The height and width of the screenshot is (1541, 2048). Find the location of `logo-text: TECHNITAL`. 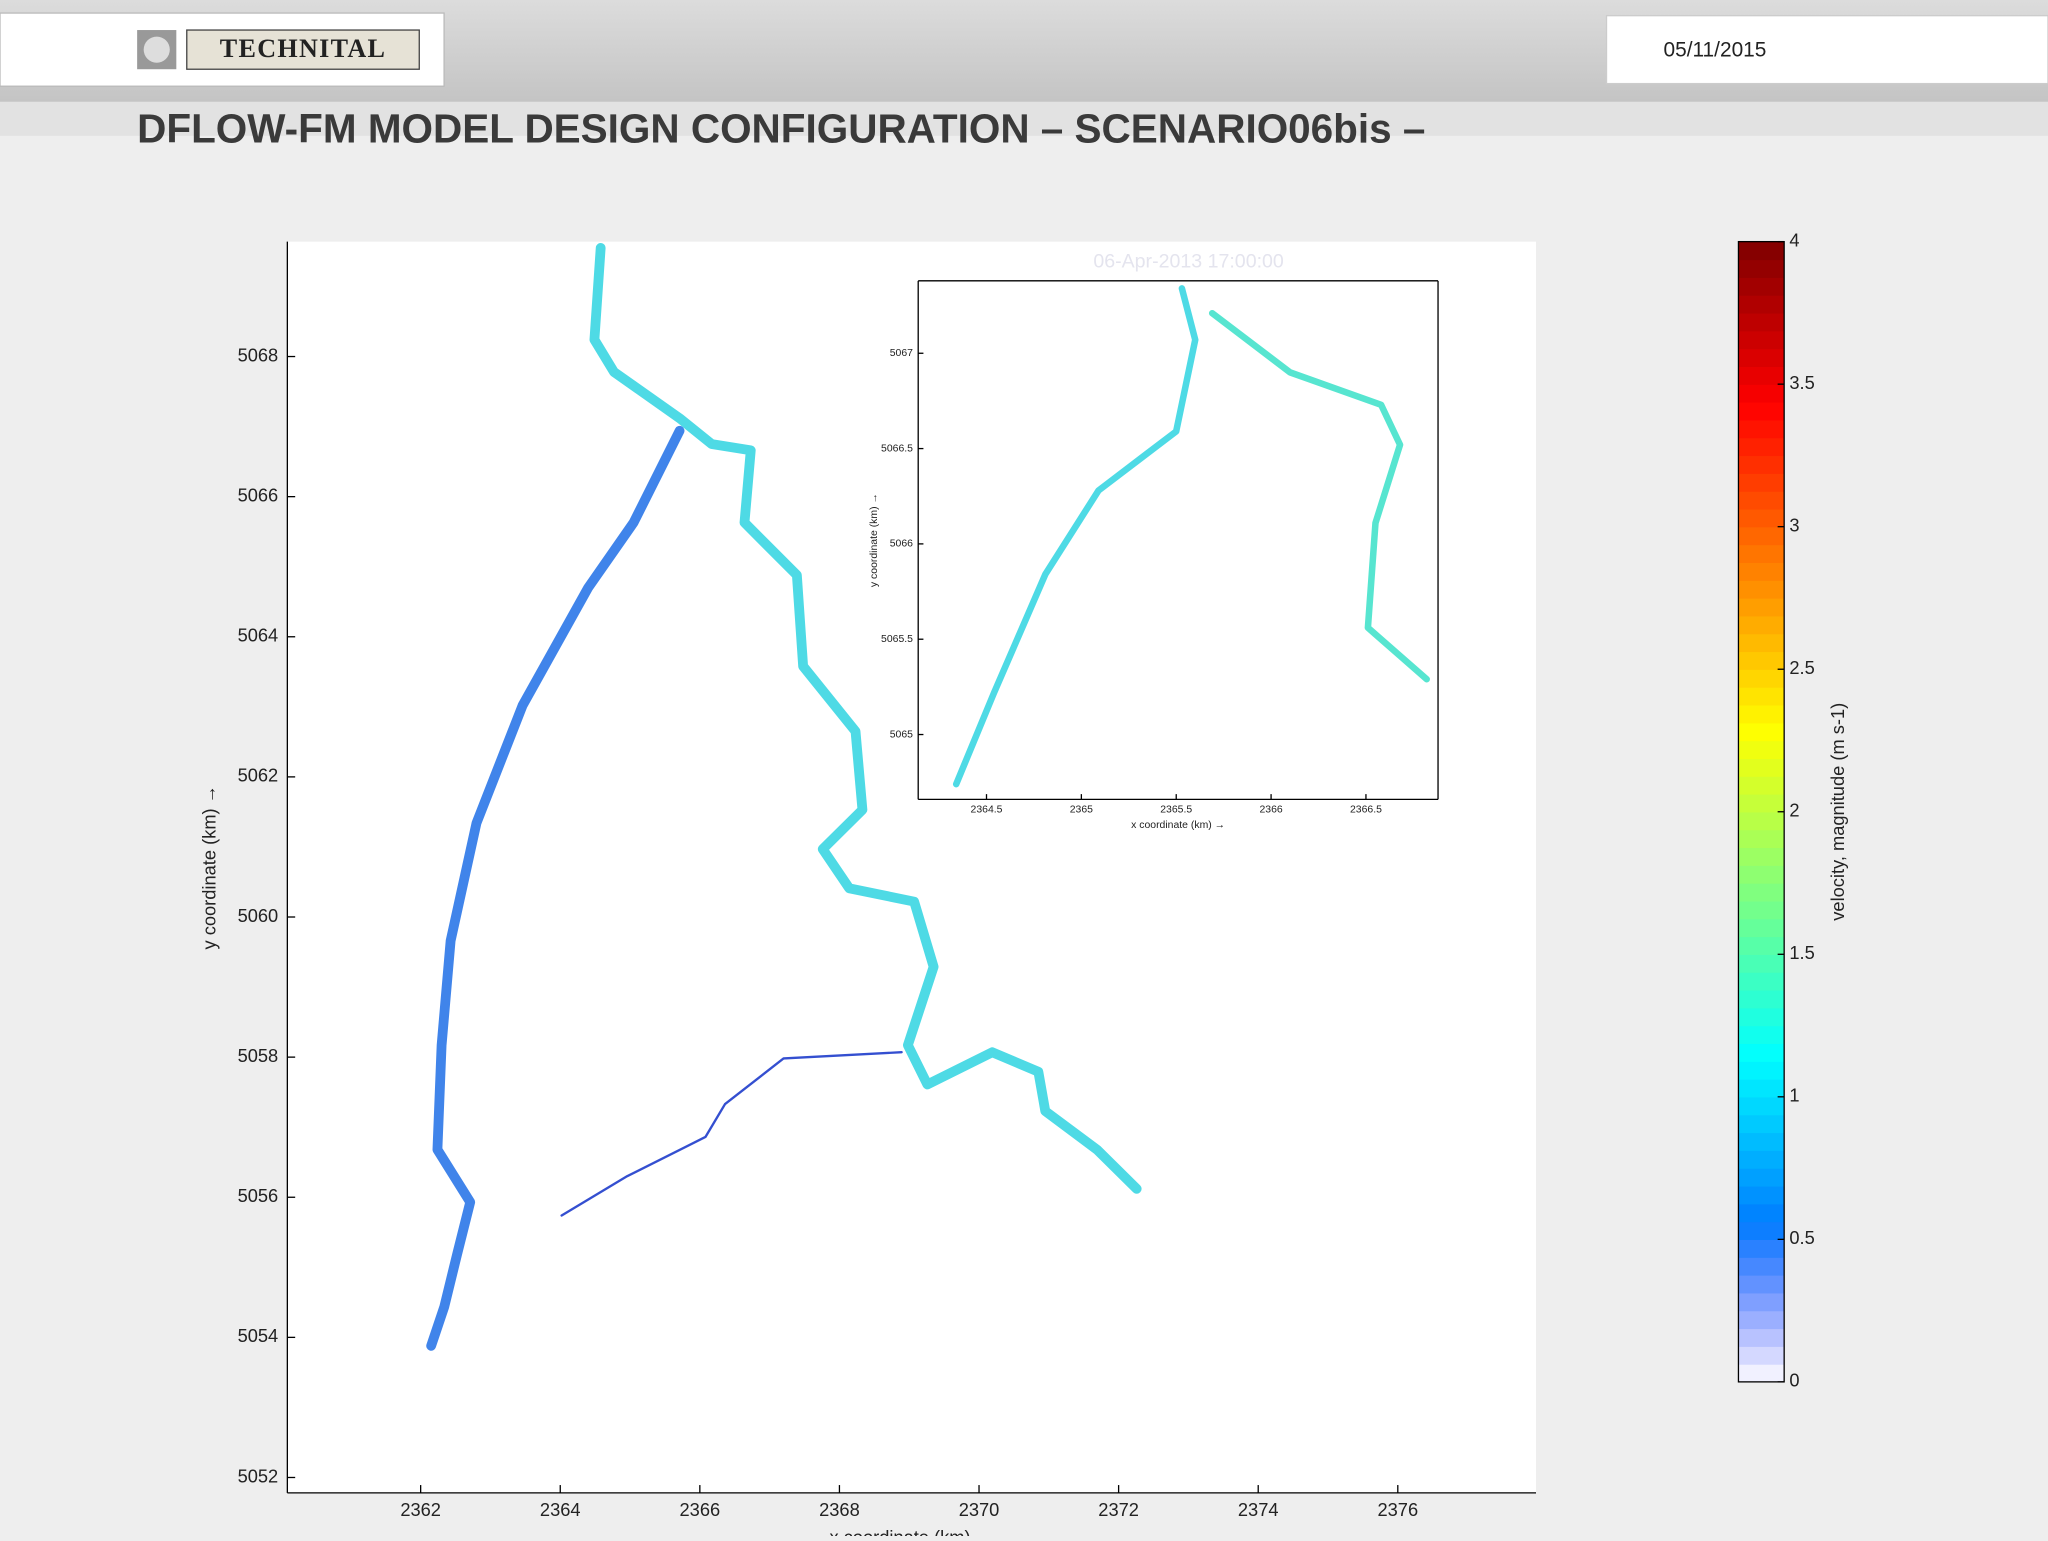

logo-text: TECHNITAL is located at coordinates (303, 48).